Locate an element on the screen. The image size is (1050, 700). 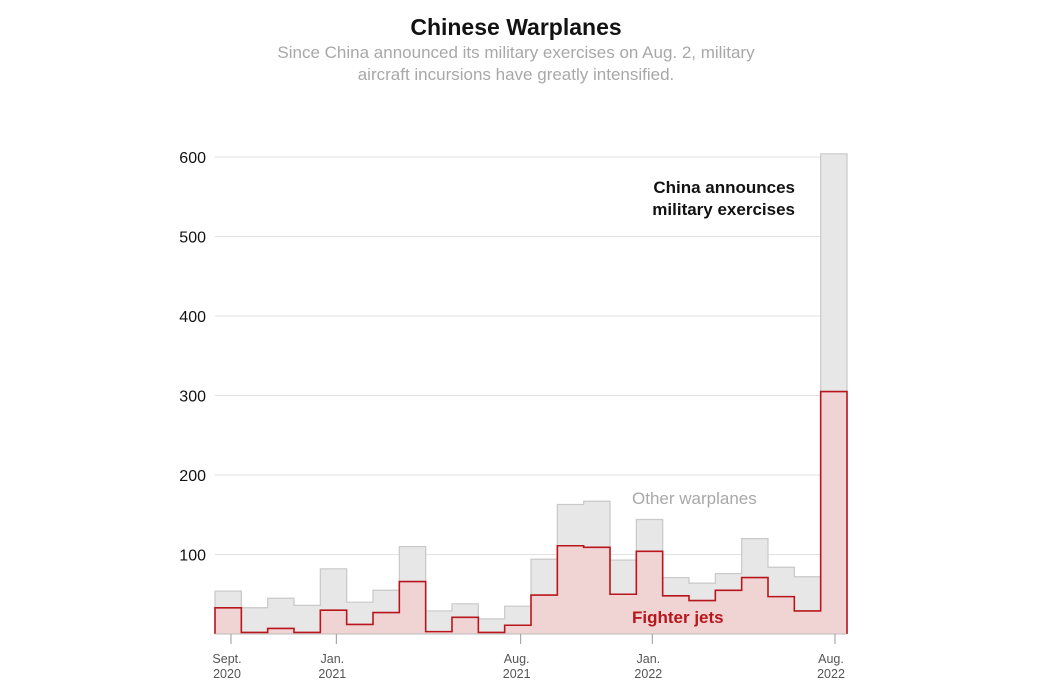
chart-title: Chinese Warplanes is located at coordinates (516, 27).